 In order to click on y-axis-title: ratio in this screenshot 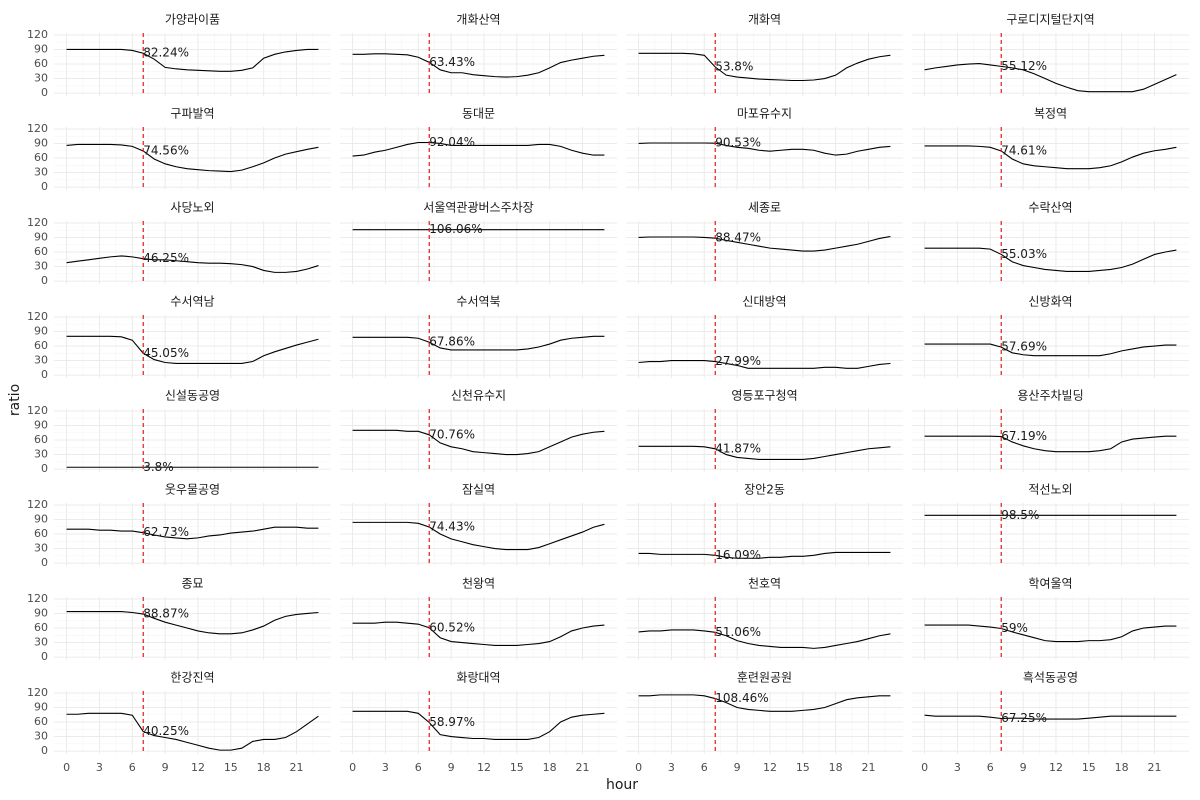, I will do `click(15, 400)`.